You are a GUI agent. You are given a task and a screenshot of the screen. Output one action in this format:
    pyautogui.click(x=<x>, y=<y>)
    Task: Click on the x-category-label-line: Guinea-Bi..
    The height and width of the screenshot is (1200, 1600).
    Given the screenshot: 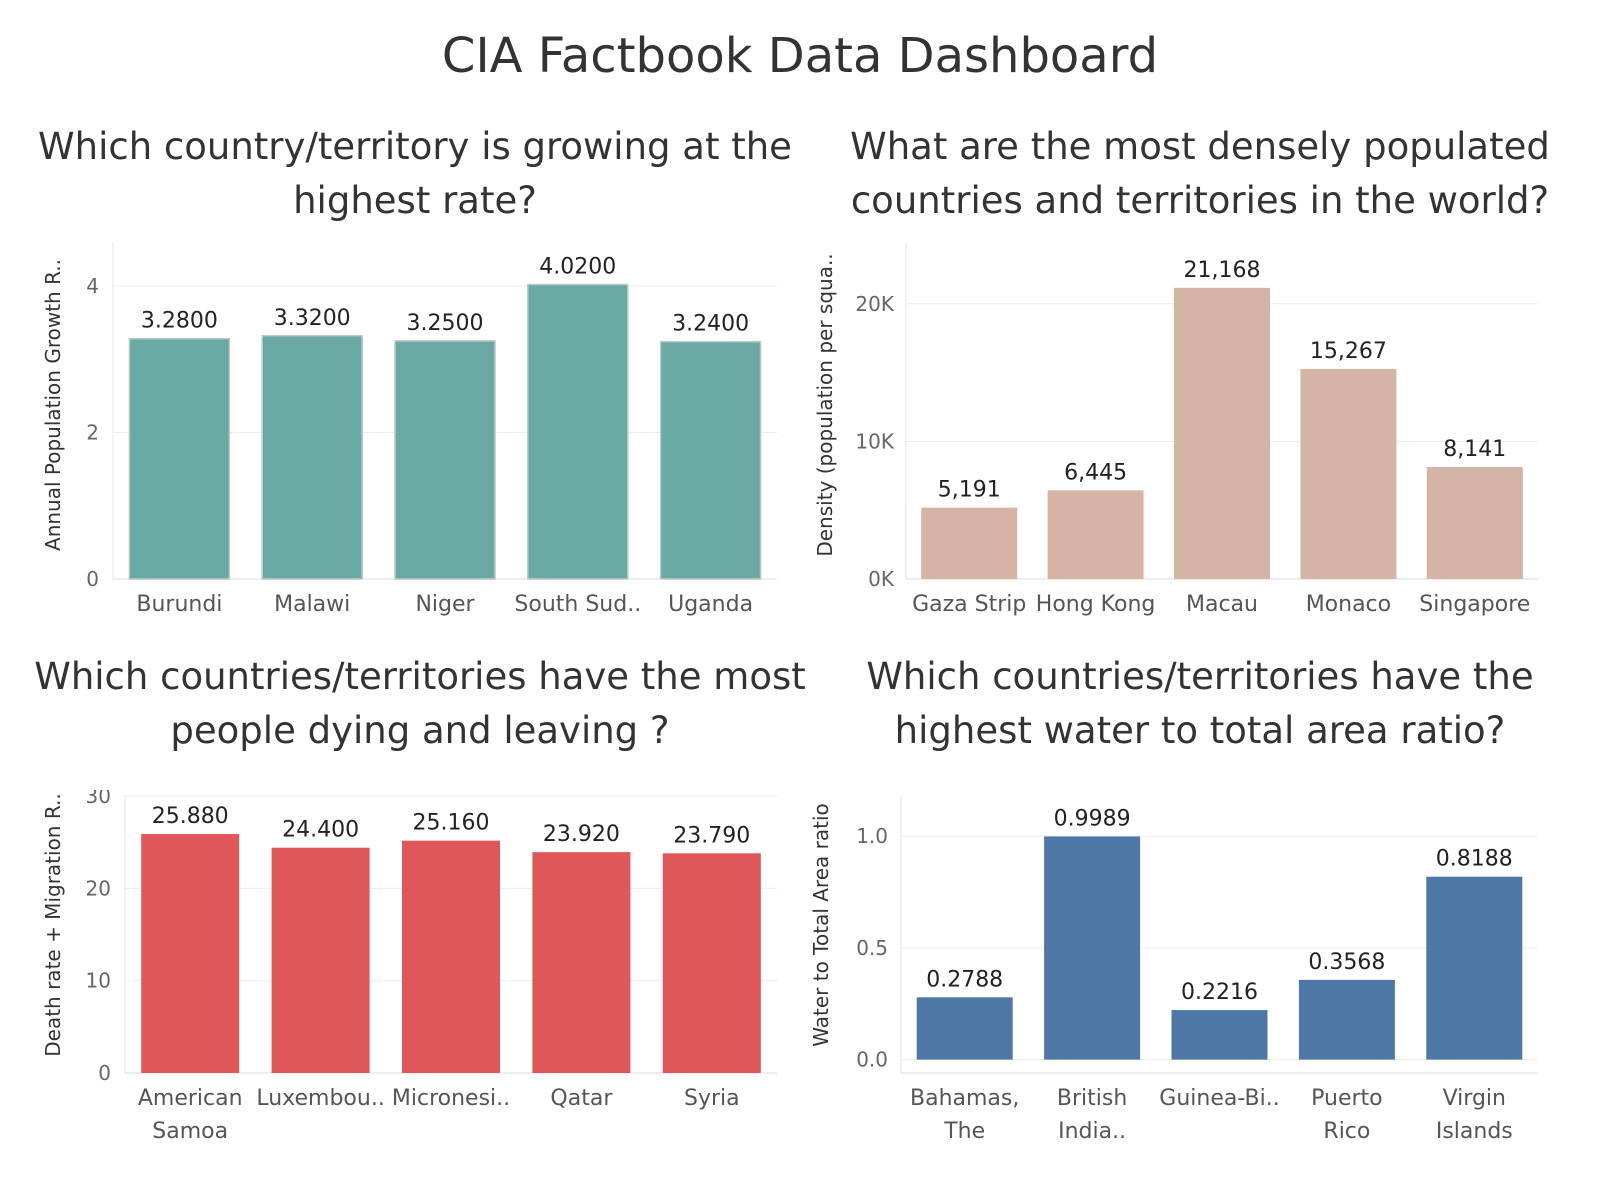 What is the action you would take?
    pyautogui.click(x=1219, y=1098)
    